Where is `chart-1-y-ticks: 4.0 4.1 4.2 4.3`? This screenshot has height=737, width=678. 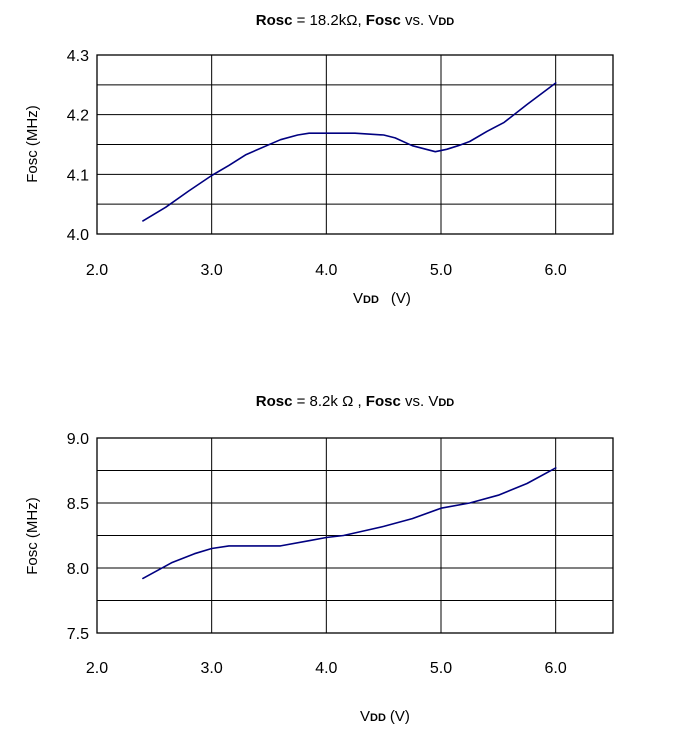 chart-1-y-ticks: 4.0 4.1 4.2 4.3 is located at coordinates (78, 146).